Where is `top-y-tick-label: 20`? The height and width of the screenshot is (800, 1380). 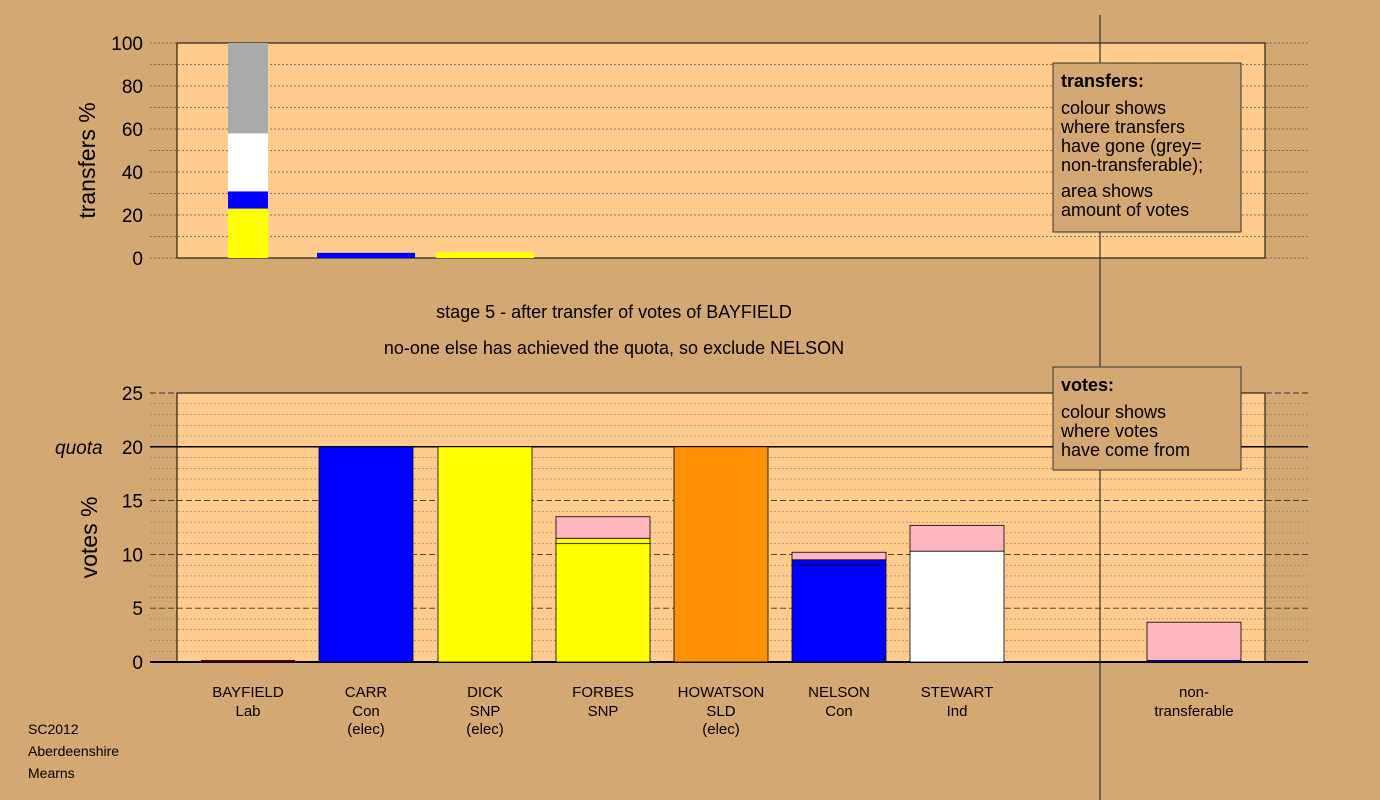
top-y-tick-label: 20 is located at coordinates (132, 216).